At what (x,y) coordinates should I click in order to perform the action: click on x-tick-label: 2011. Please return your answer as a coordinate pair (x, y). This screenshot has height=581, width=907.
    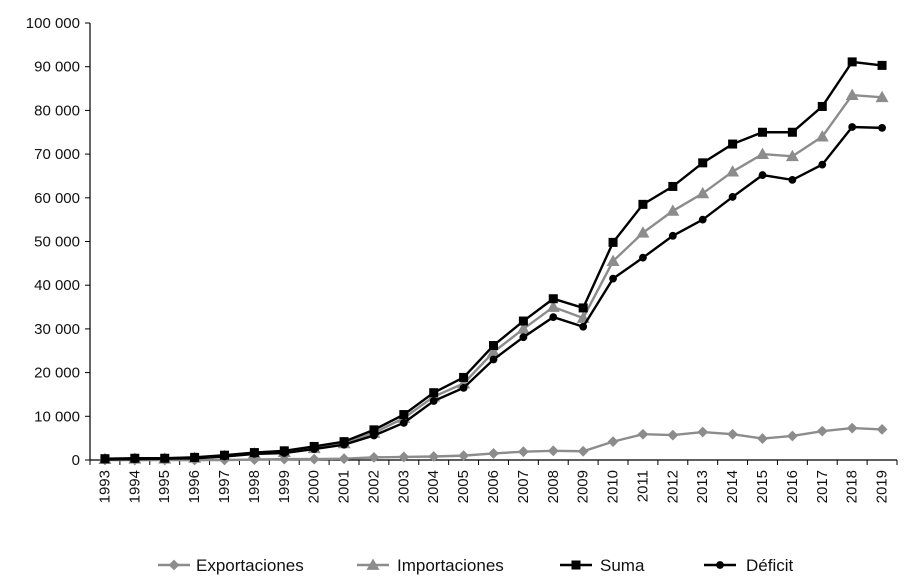
    Looking at the image, I should click on (642, 486).